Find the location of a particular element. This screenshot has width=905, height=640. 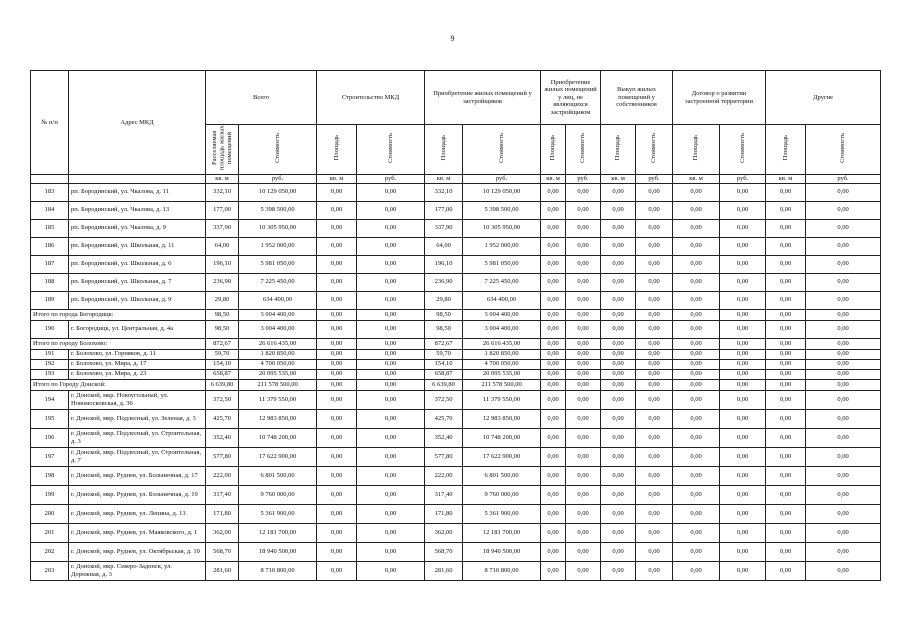

address: рп. Бородинский, ул. Чкалова, д. 11 is located at coordinates (137, 192).